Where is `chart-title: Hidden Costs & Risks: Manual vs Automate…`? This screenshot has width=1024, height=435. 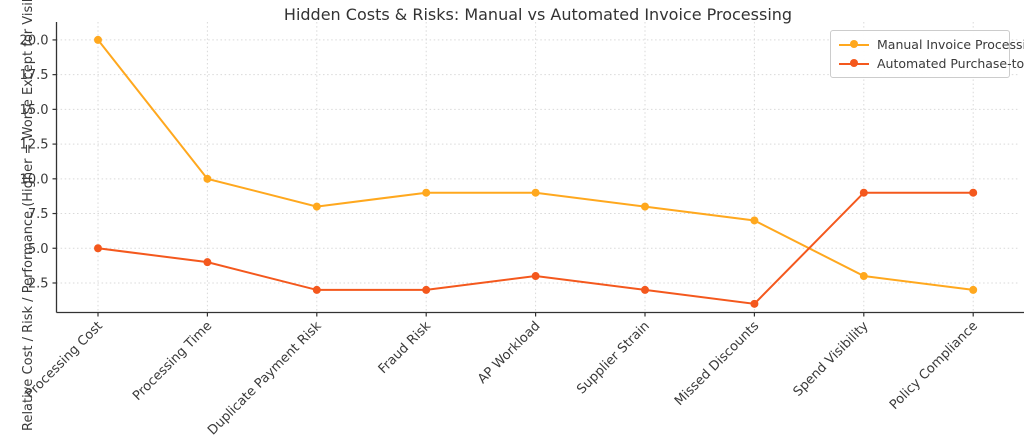 chart-title: Hidden Costs & Risks: Manual vs Automate… is located at coordinates (538, 14).